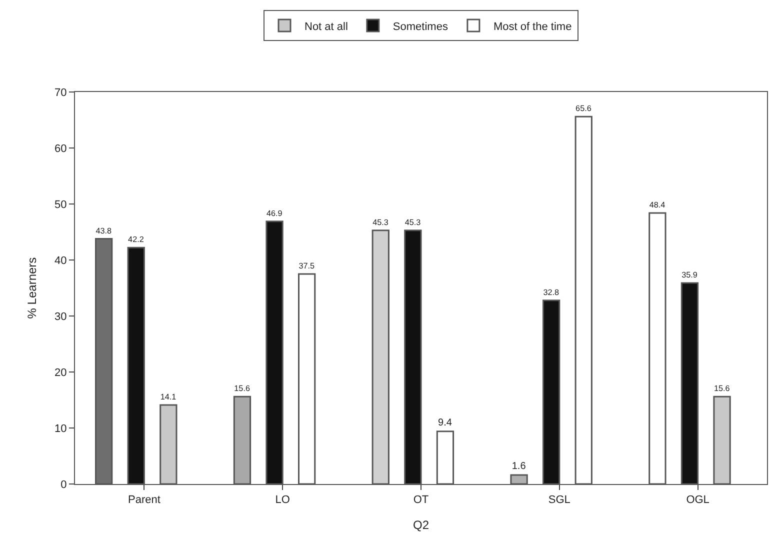  I want to click on data-label: 9.4, so click(445, 422).